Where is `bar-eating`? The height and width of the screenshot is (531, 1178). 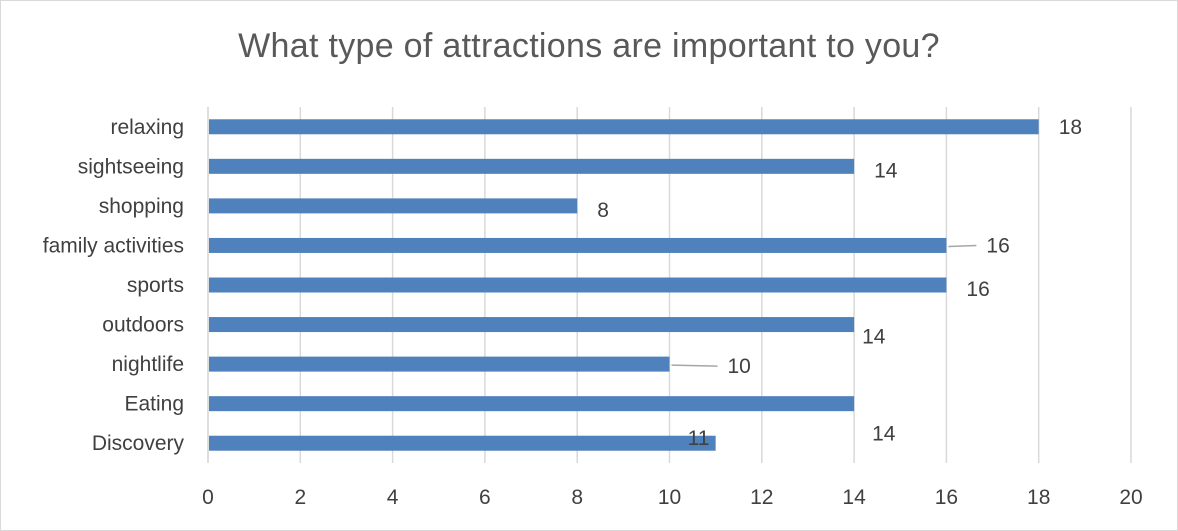 bar-eating is located at coordinates (532, 404).